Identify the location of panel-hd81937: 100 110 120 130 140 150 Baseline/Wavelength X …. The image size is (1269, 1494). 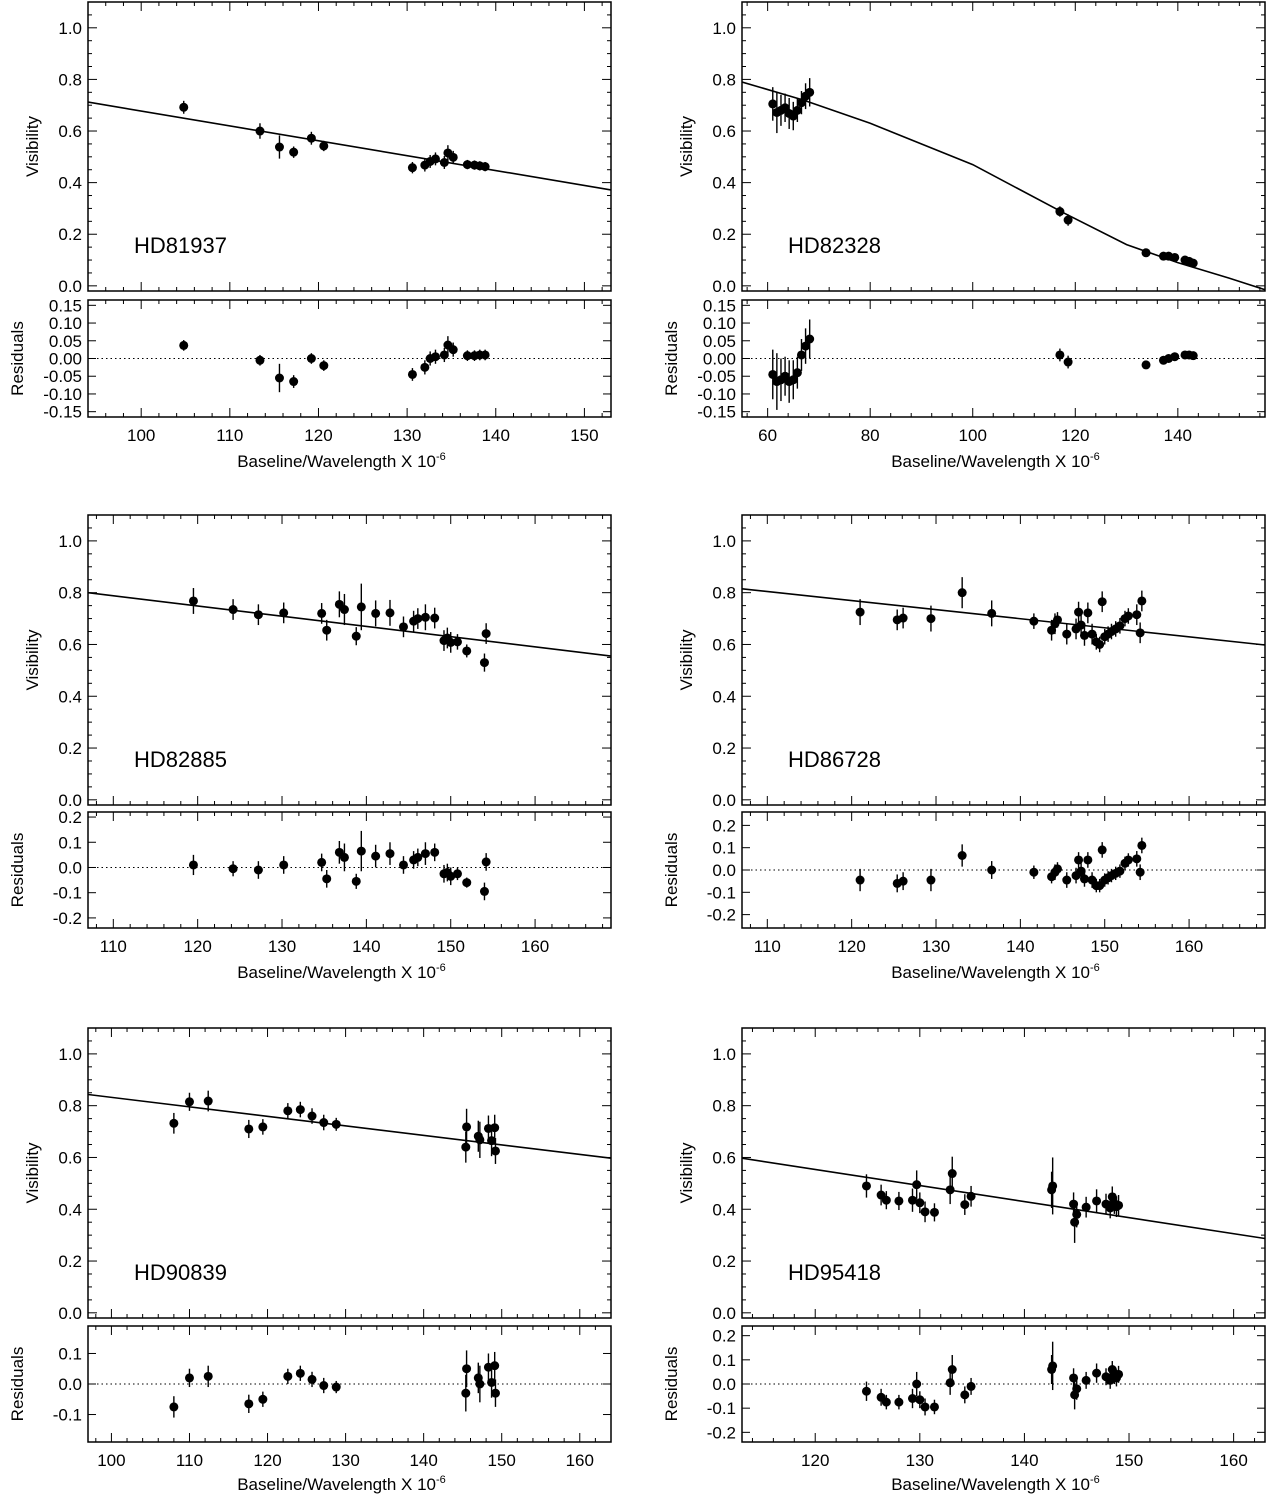
(310, 236).